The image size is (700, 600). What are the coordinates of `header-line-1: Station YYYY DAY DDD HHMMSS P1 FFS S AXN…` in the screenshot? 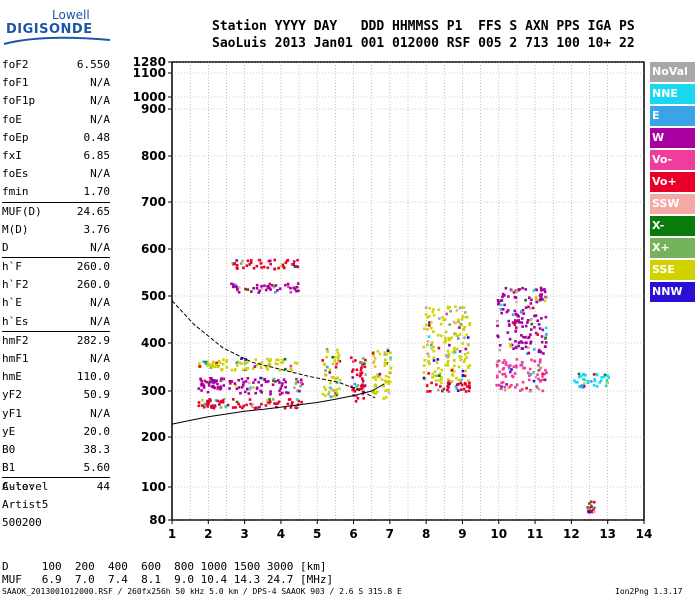 It's located at (423, 26).